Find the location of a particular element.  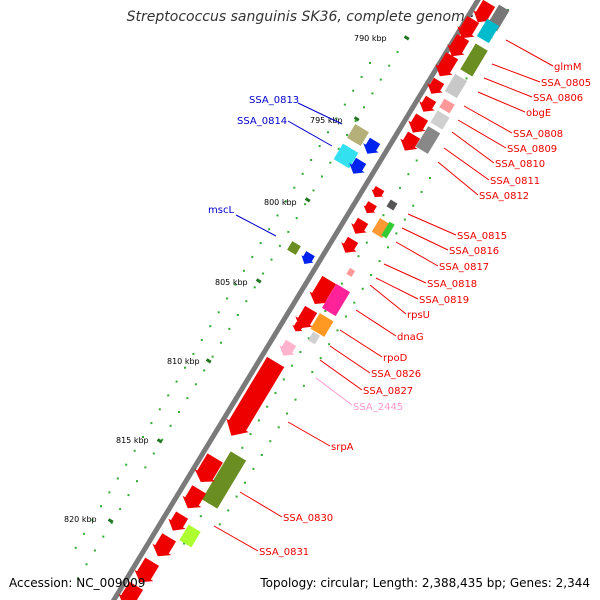

gene-SSA_0817-green is located at coordinates (388, 230).